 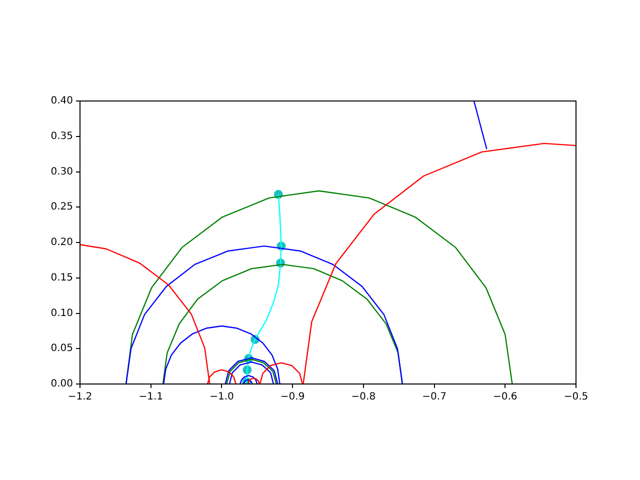 What do you see at coordinates (61, 242) in the screenshot?
I see `y-tick-label: 0.20` at bounding box center [61, 242].